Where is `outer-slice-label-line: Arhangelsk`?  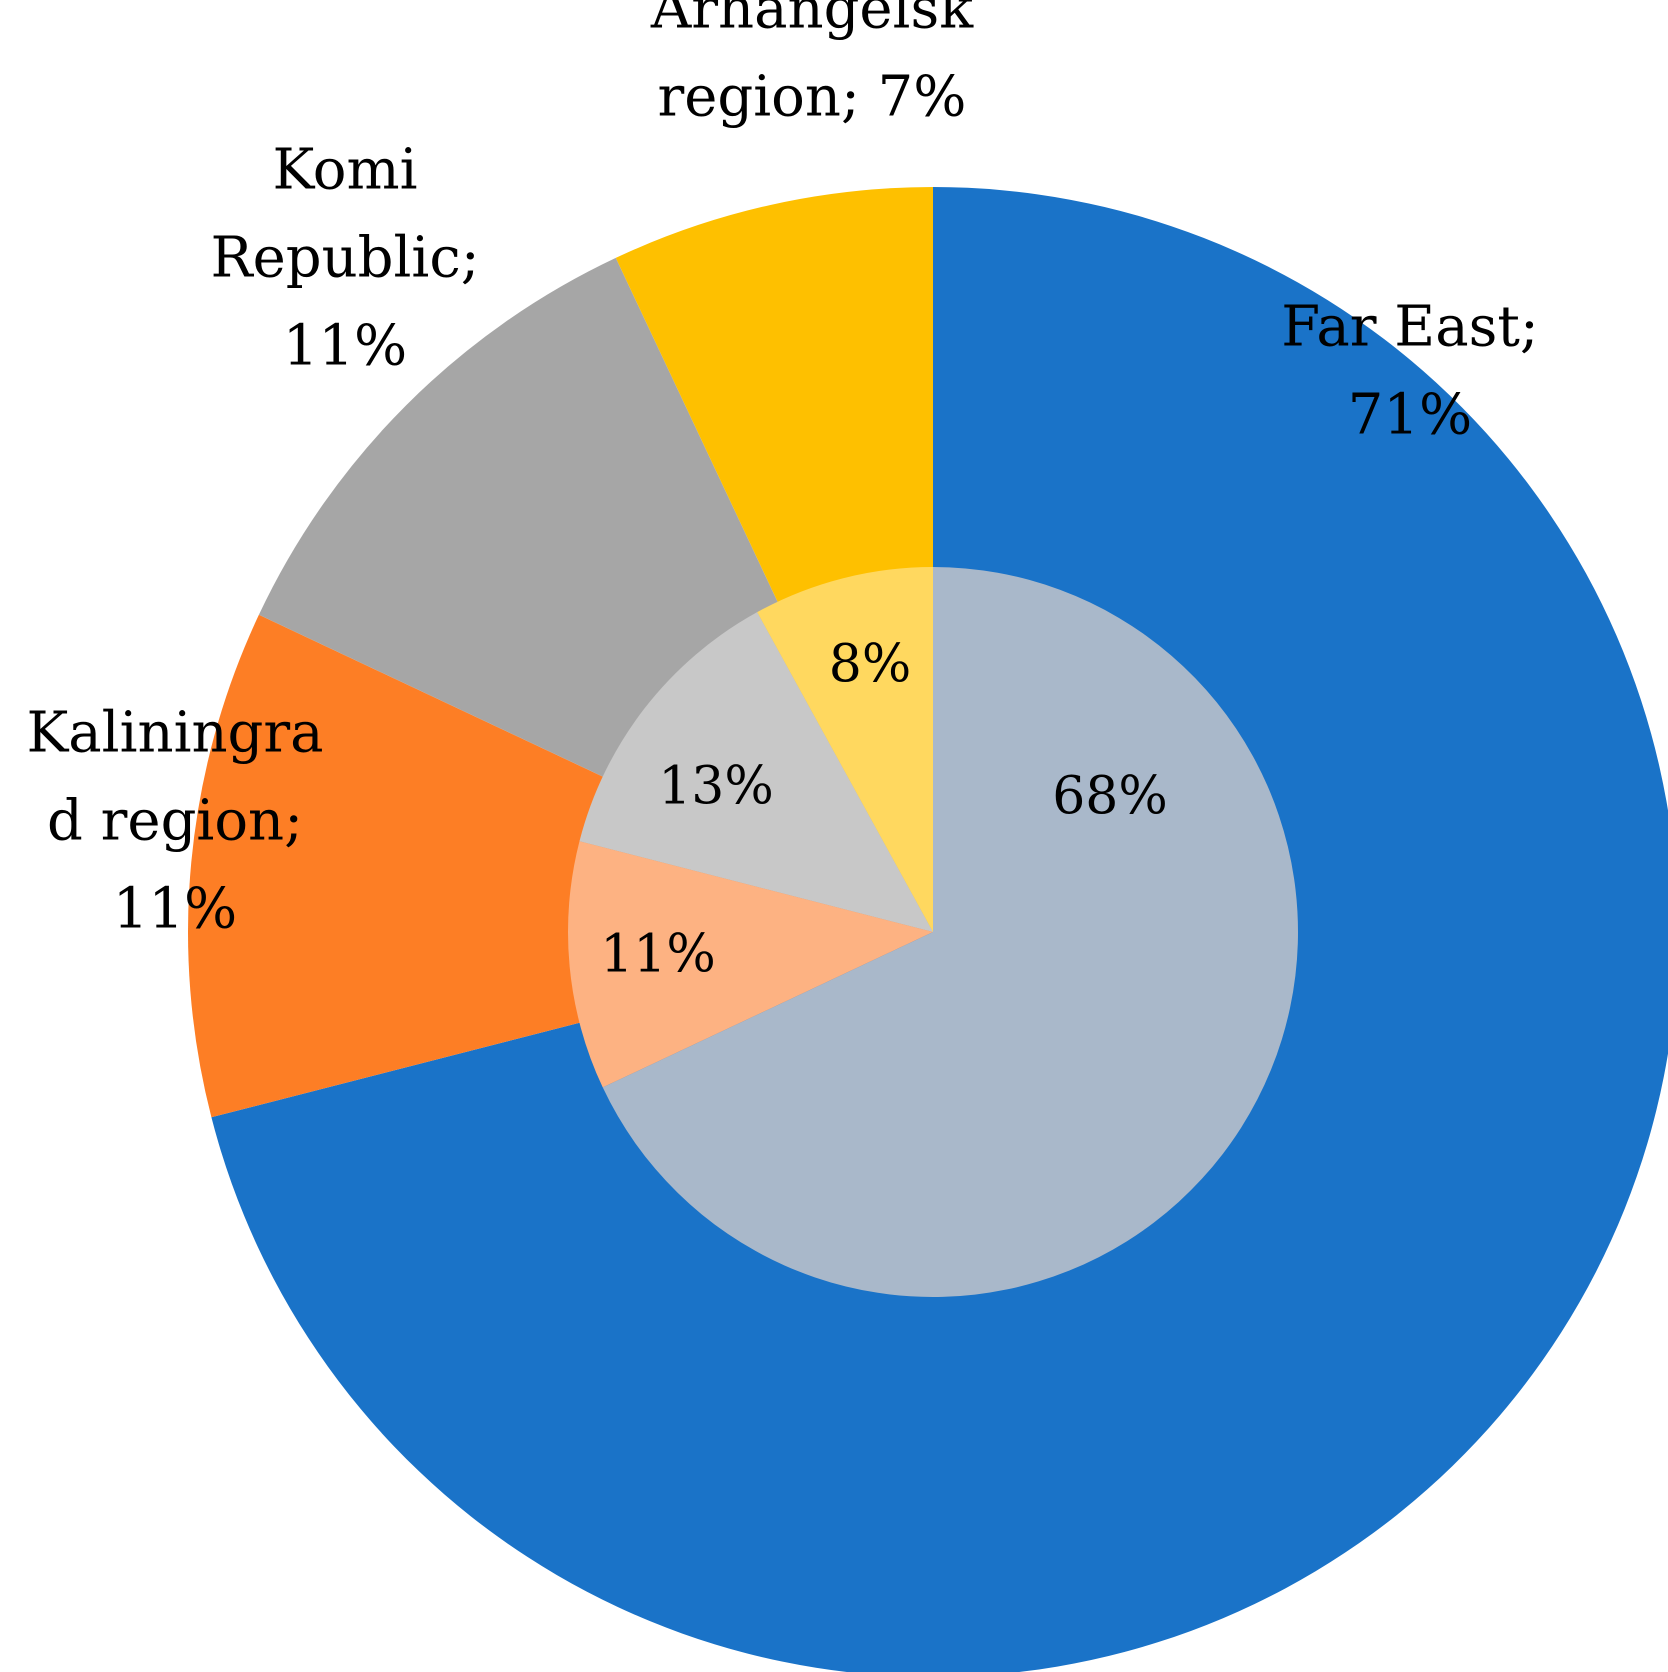 outer-slice-label-line: Arhangelsk is located at coordinates (812, 21).